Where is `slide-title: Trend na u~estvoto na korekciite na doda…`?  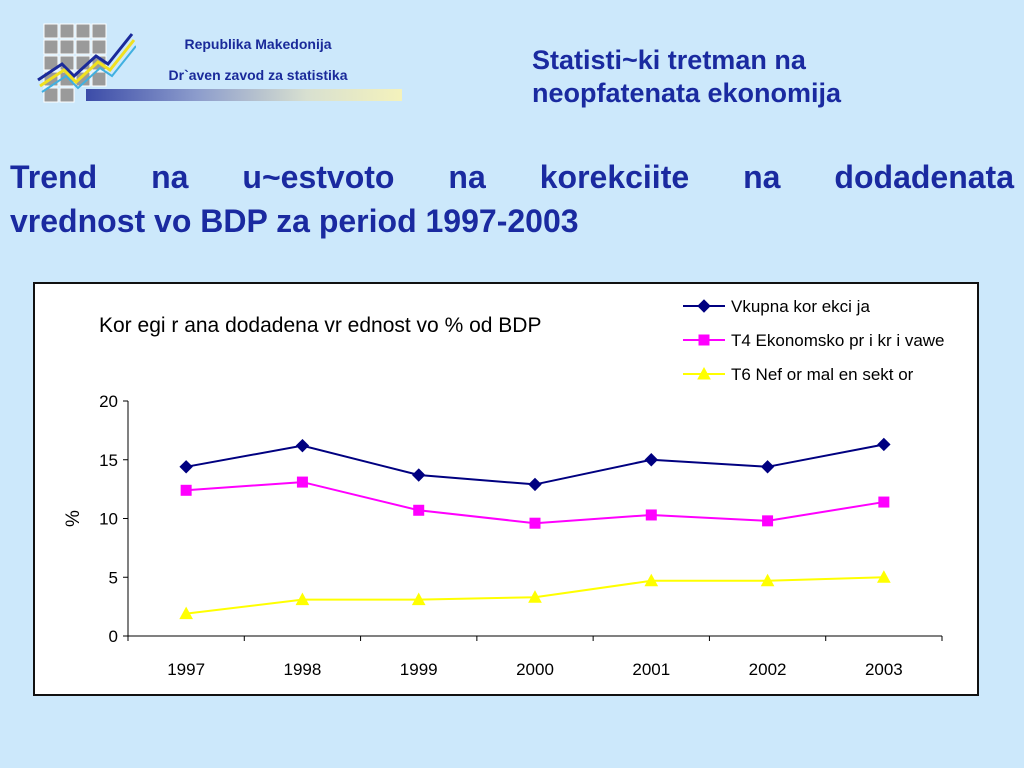
slide-title: Trend na u~estvoto na korekciite na doda… is located at coordinates (512, 199).